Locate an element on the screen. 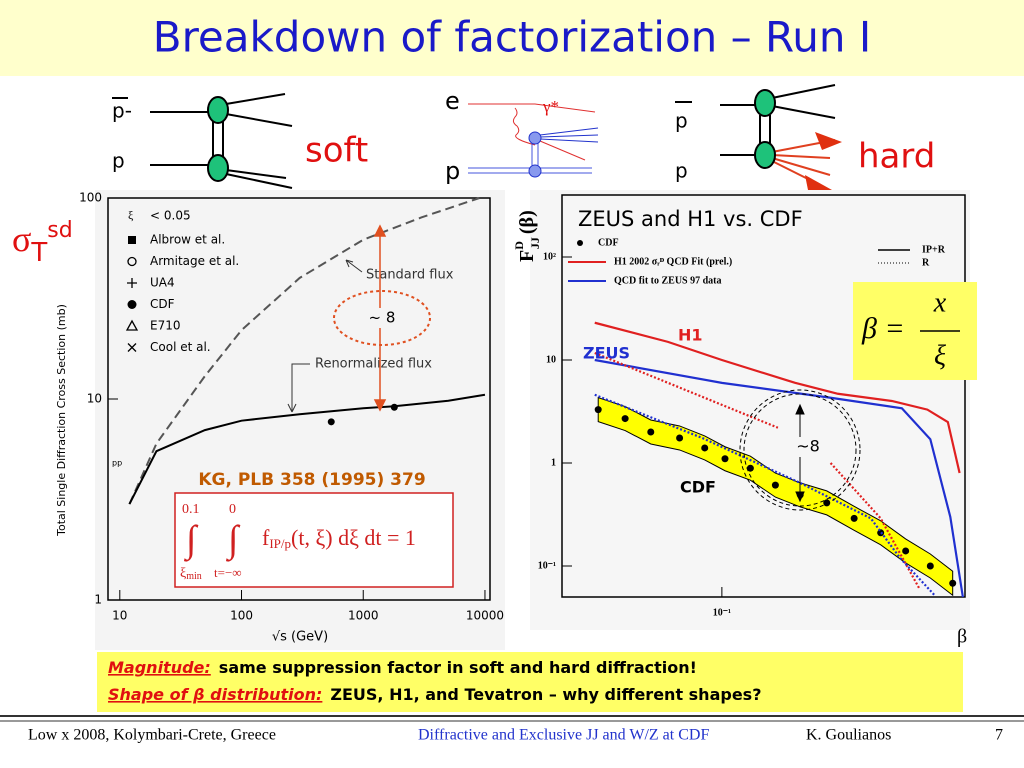  hard-diagram is located at coordinates (758, 137).